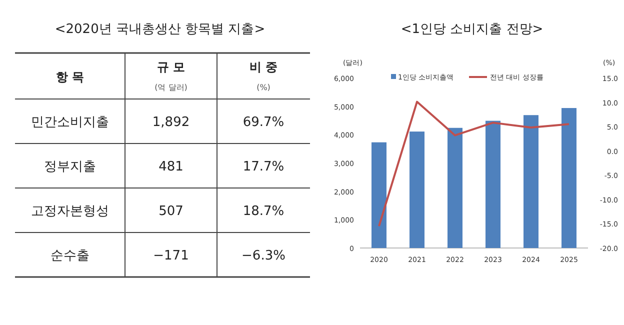 This screenshot has height=325, width=624. What do you see at coordinates (171, 122) in the screenshot?
I see `data-label: 1,892` at bounding box center [171, 122].